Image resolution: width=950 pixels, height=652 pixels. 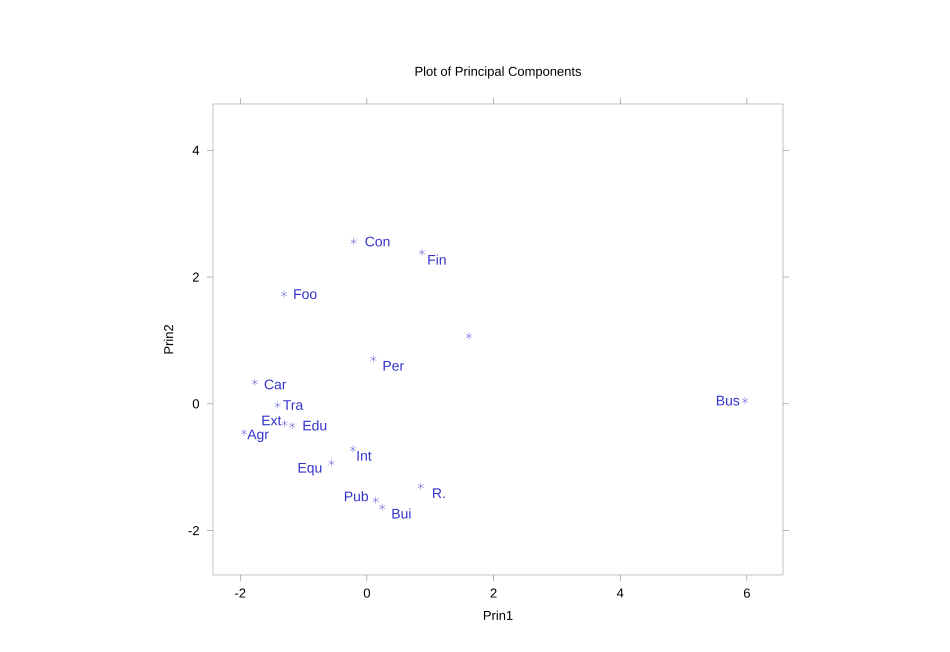 I want to click on y-tick-label: 2, so click(x=195, y=277).